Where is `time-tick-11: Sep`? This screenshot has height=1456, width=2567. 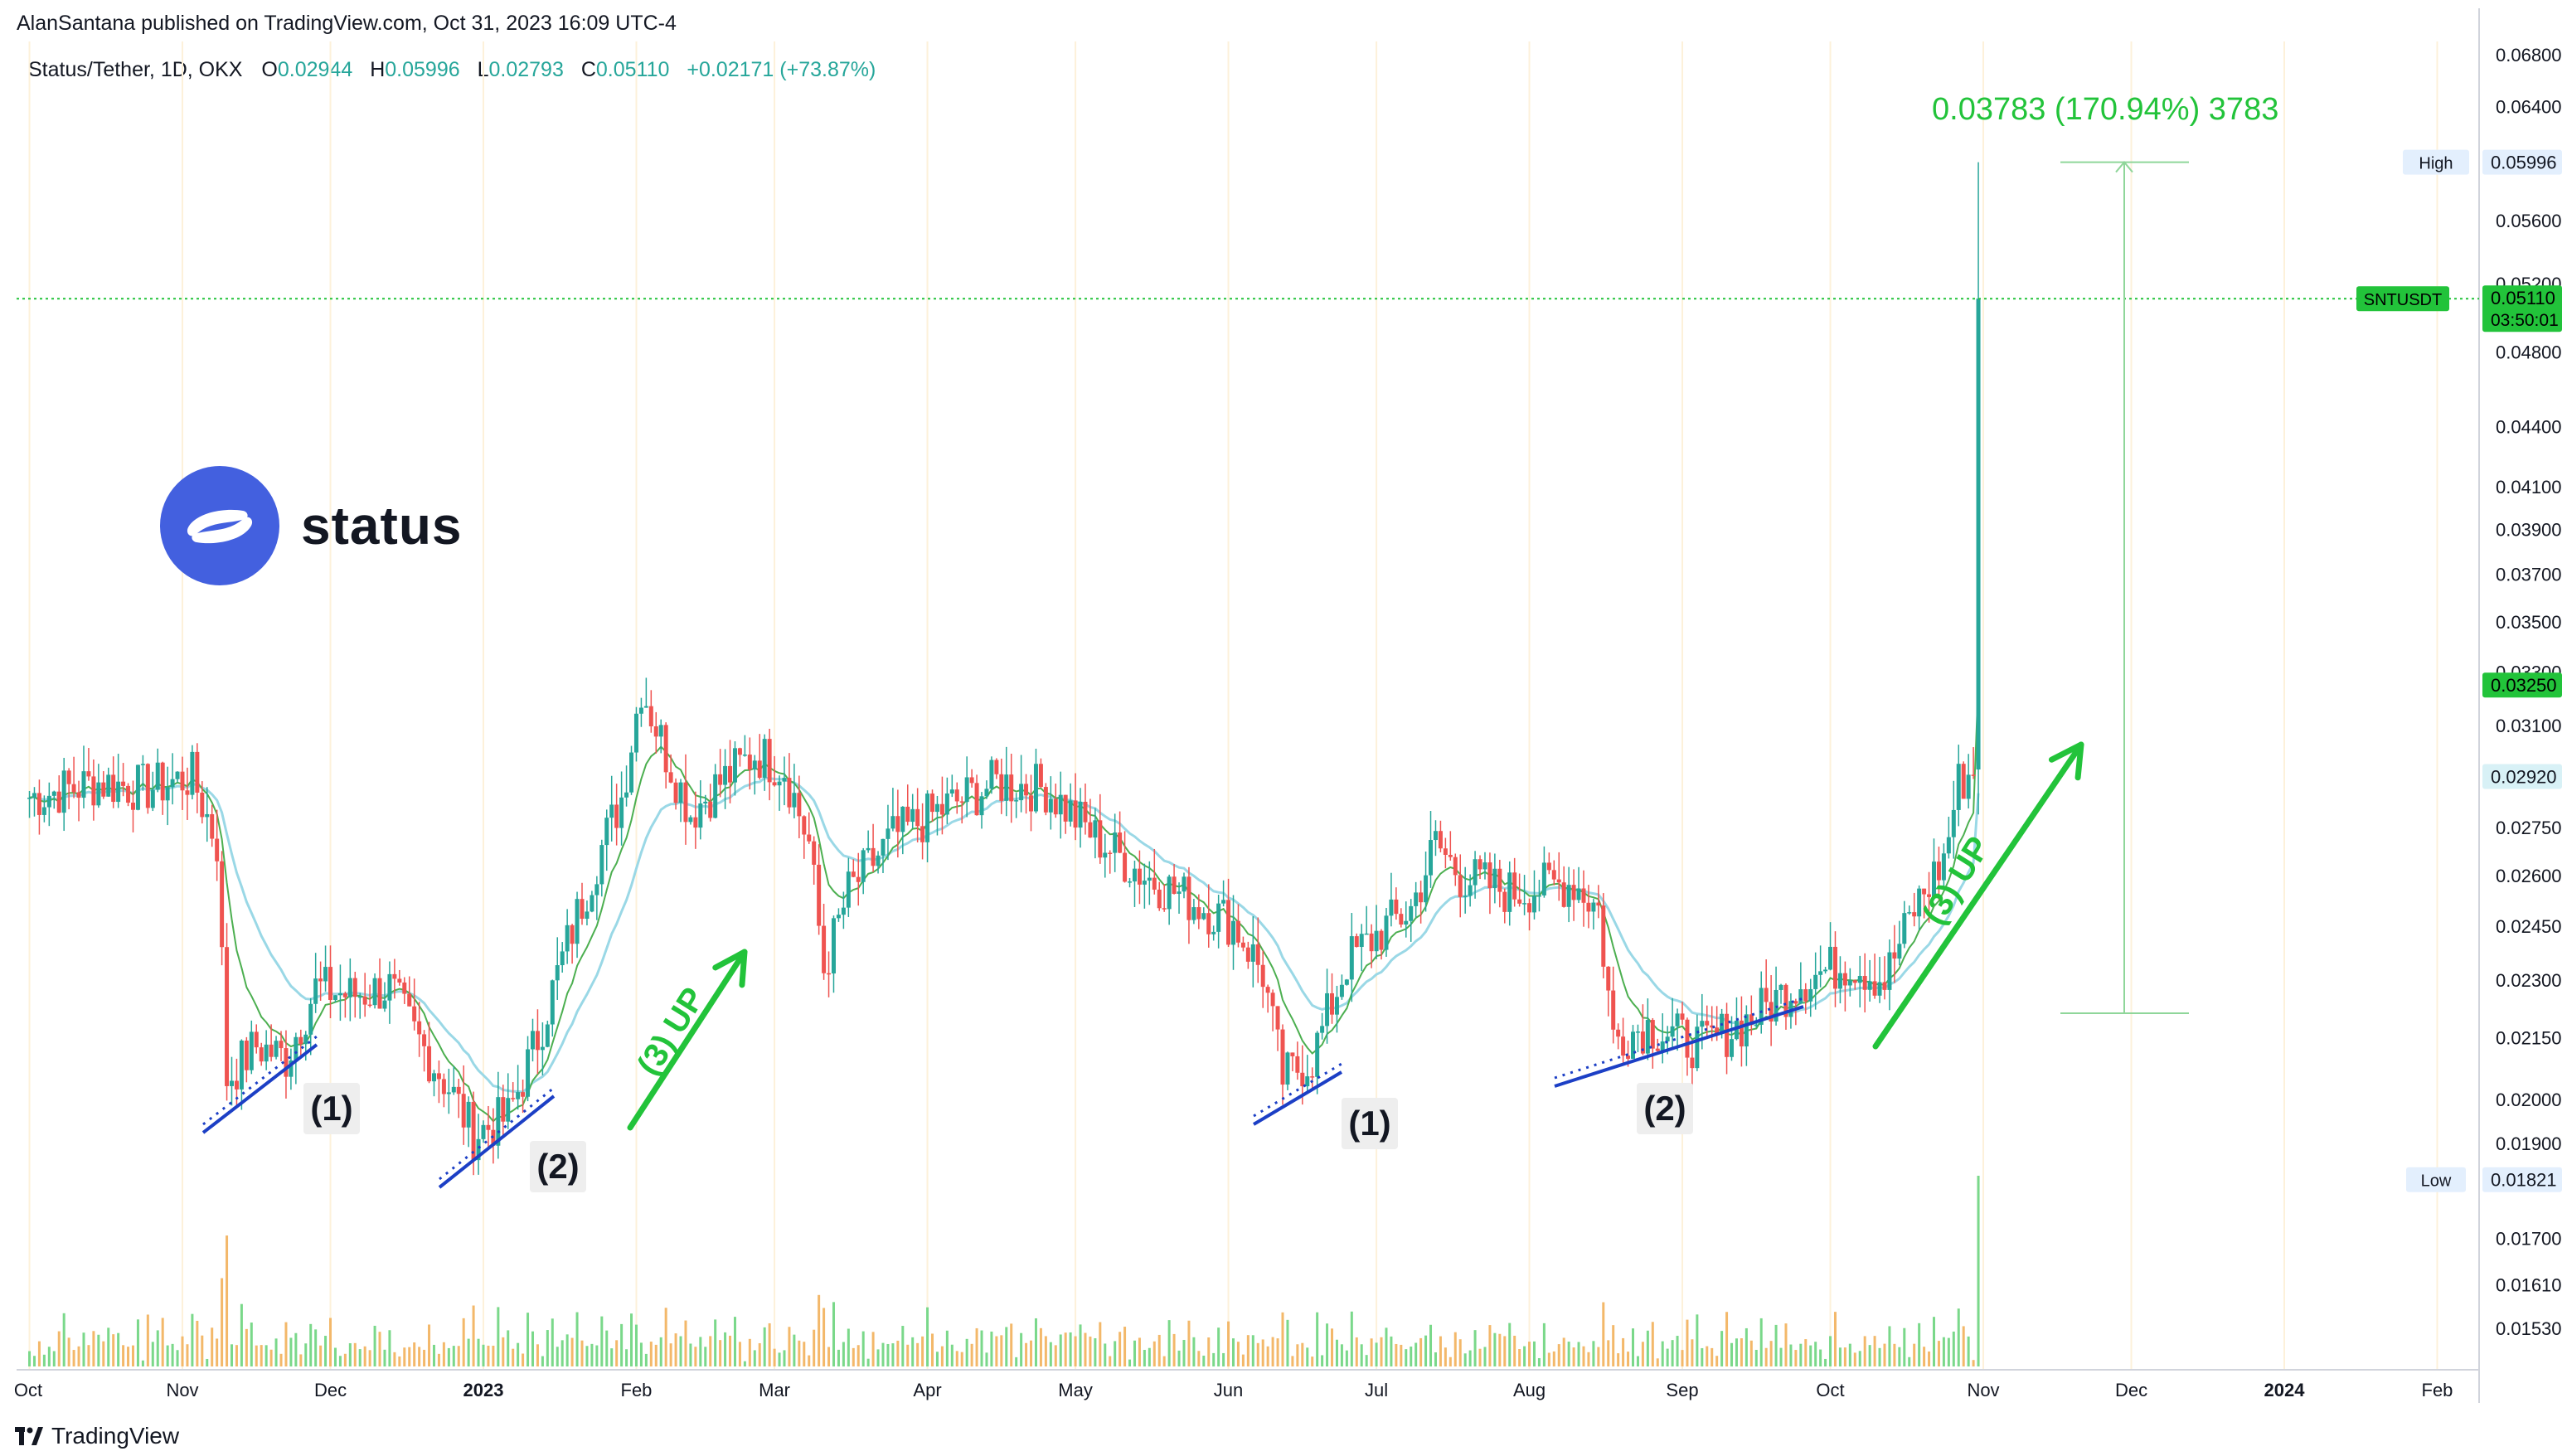
time-tick-11: Sep is located at coordinates (1682, 1390).